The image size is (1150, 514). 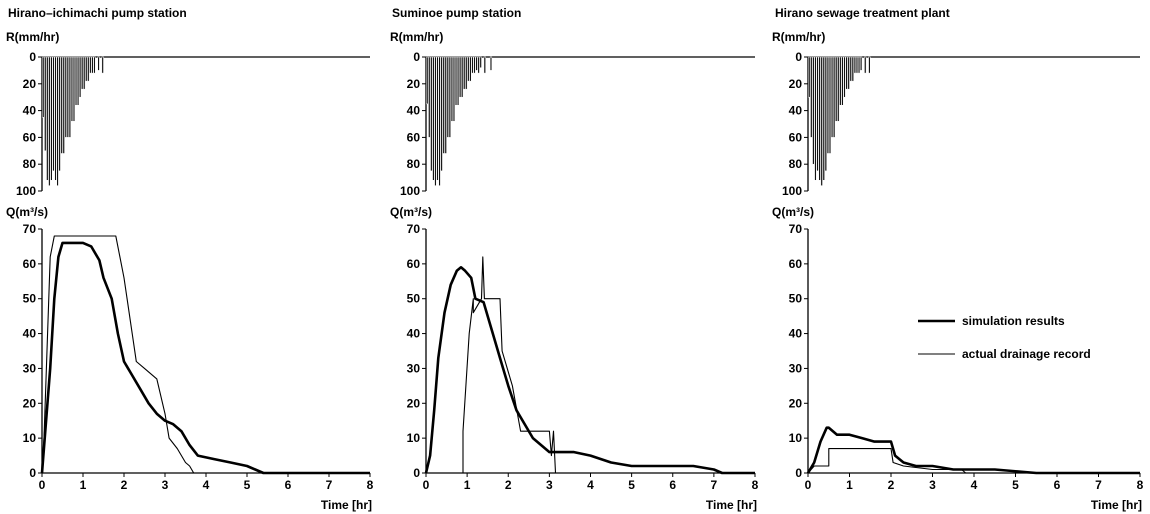 What do you see at coordinates (414, 403) in the screenshot?
I see `discharge-y-tick-label: 20` at bounding box center [414, 403].